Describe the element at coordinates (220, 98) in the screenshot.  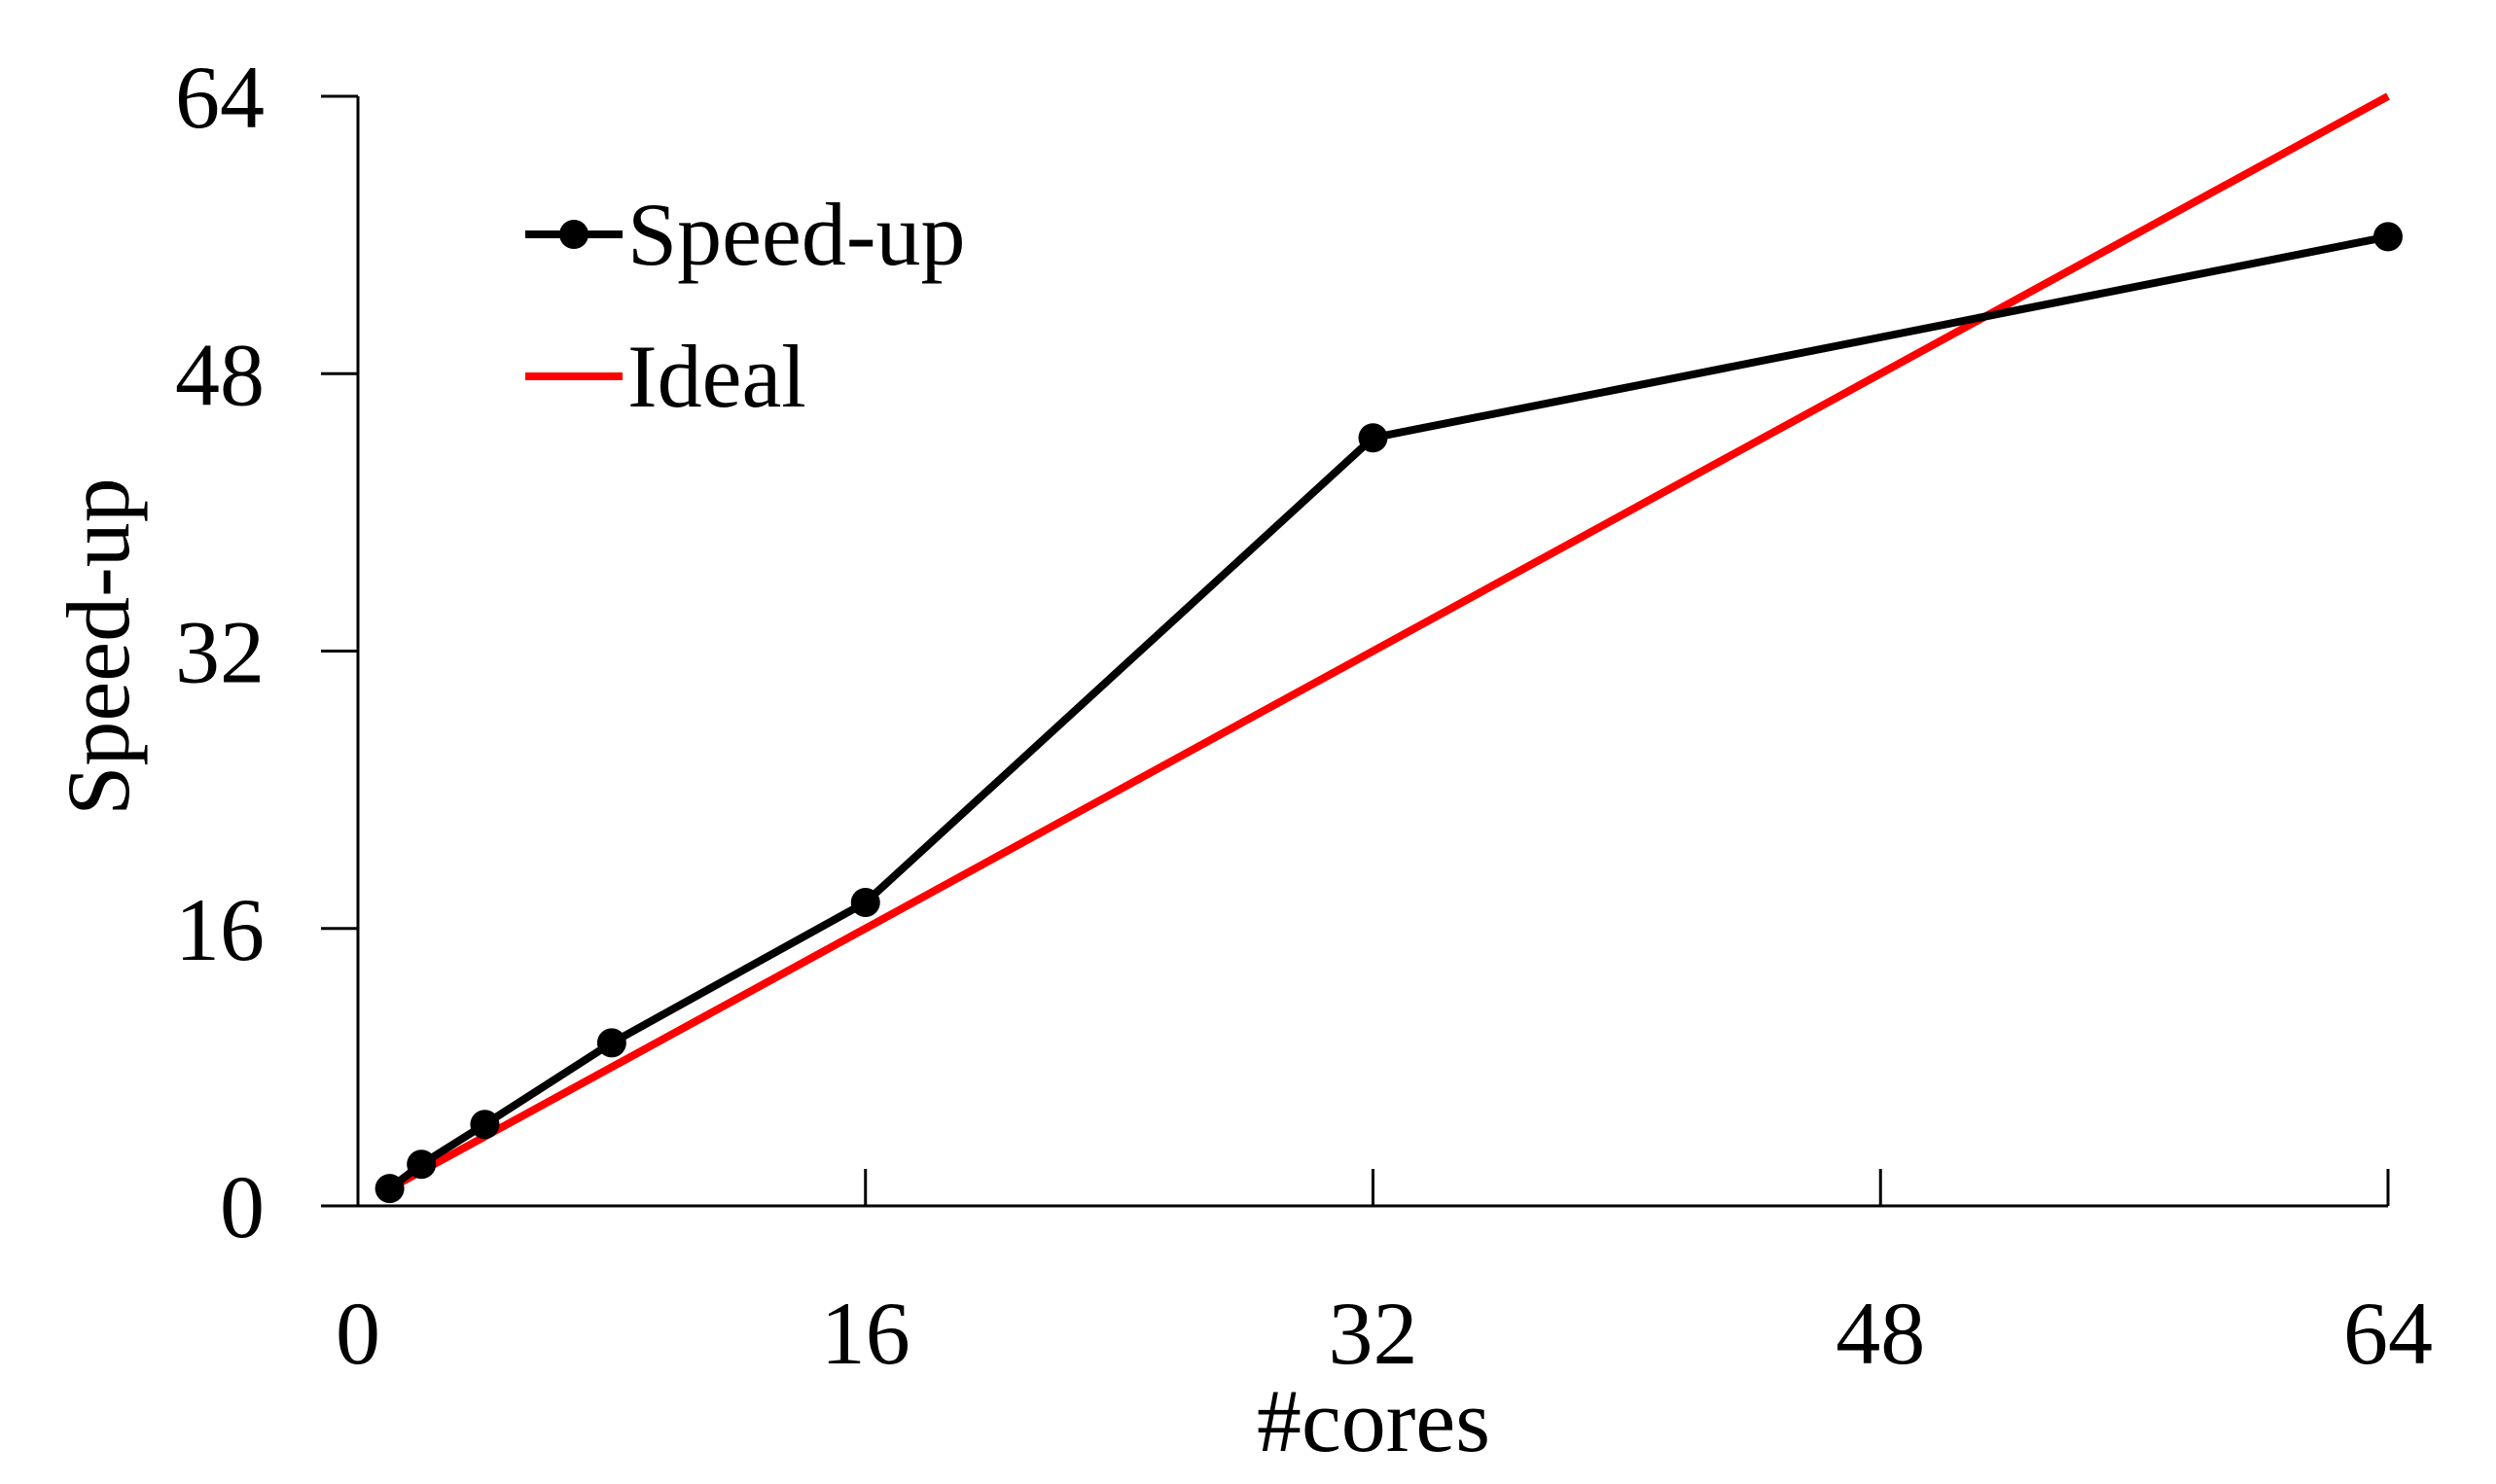
I see `y-tick-label: 64` at that location.